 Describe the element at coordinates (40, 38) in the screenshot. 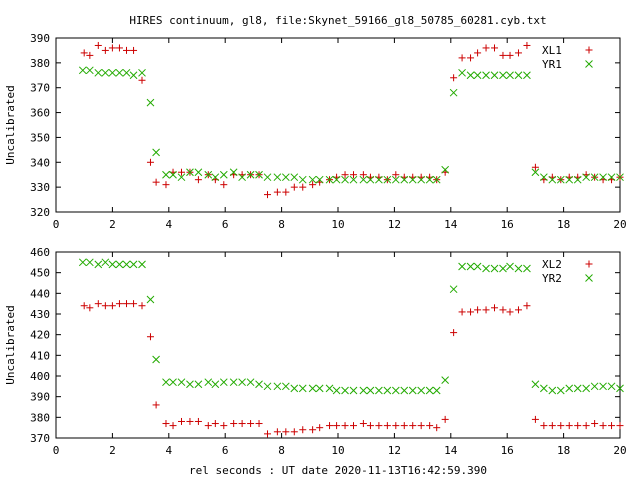

I see `y-tick-label: 390` at that location.